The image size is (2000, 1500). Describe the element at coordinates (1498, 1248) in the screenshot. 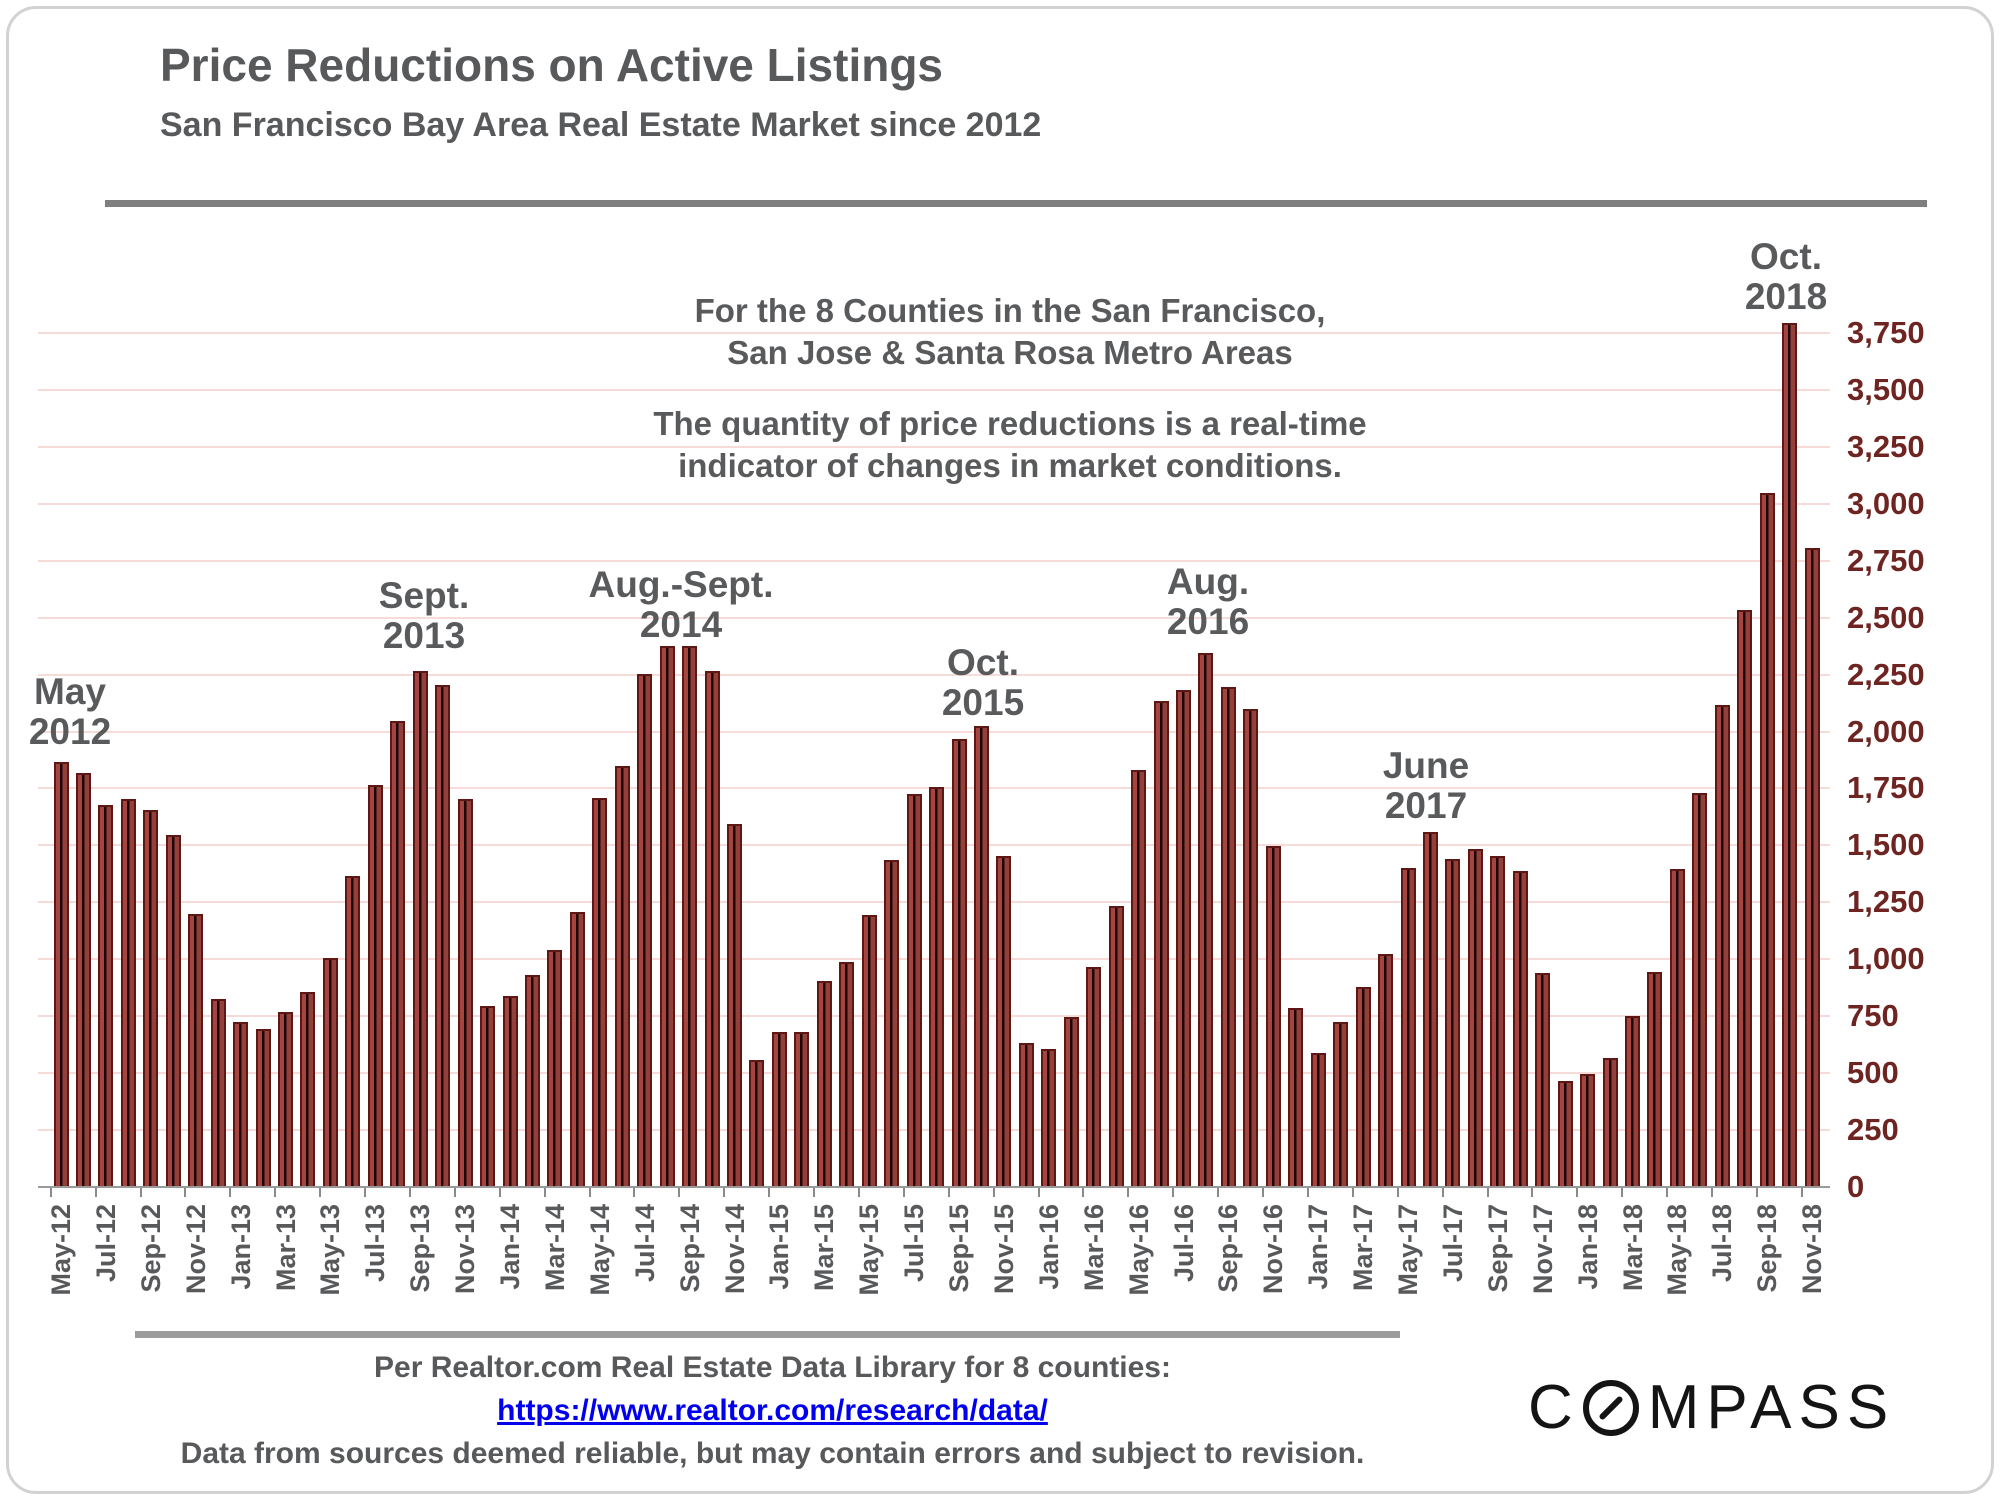

I see `x-axis-label-Sep-17: Sep-17` at that location.